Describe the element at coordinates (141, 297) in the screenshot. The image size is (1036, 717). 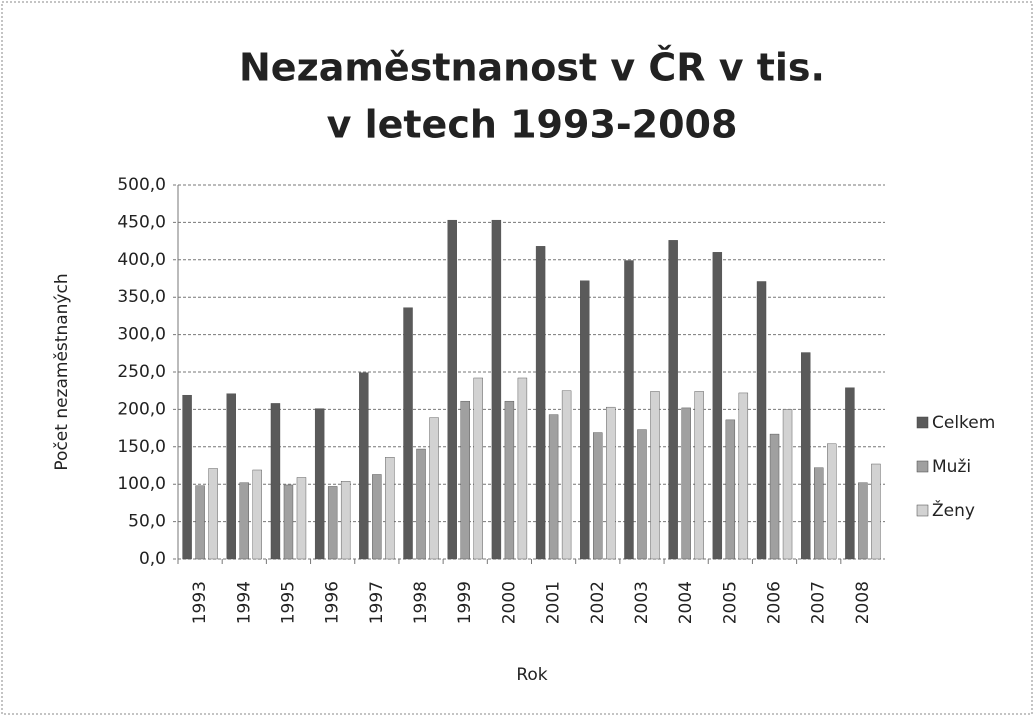
I see `y-tick-label: 350,0` at that location.